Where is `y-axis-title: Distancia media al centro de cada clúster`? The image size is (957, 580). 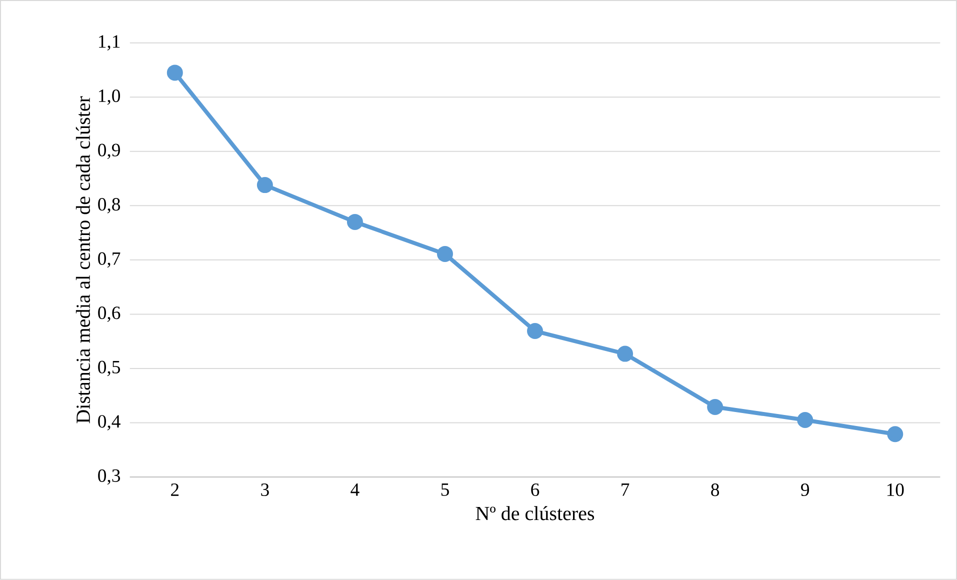 y-axis-title: Distancia media al centro de cada clúster is located at coordinates (83, 260).